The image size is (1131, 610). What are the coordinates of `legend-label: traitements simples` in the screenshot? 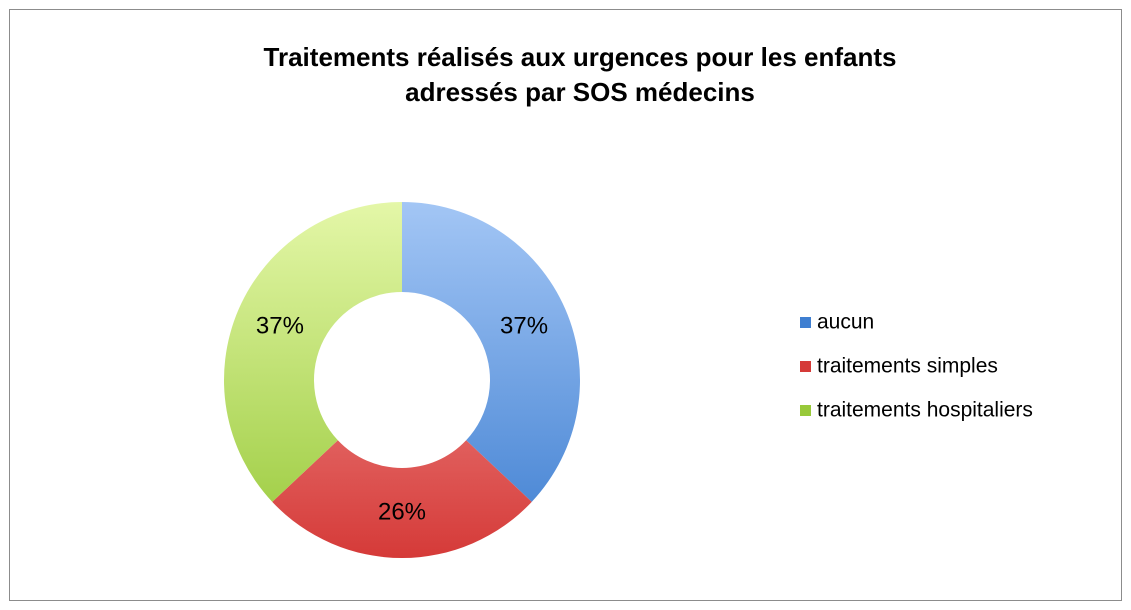 It's located at (907, 366).